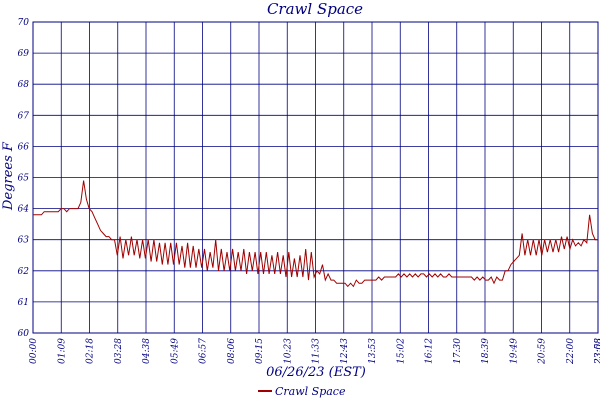  Describe the element at coordinates (24, 241) in the screenshot. I see `y-tick-label: 63` at that location.